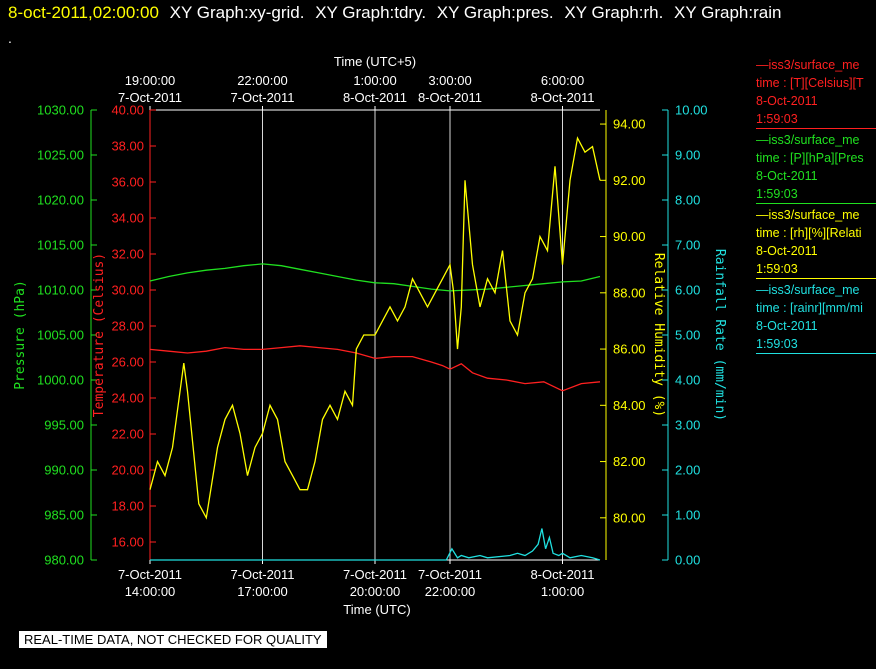 The height and width of the screenshot is (669, 876). Describe the element at coordinates (99, 335) in the screenshot. I see `temperature-axis-title: Temperature (Celsius)` at that location.